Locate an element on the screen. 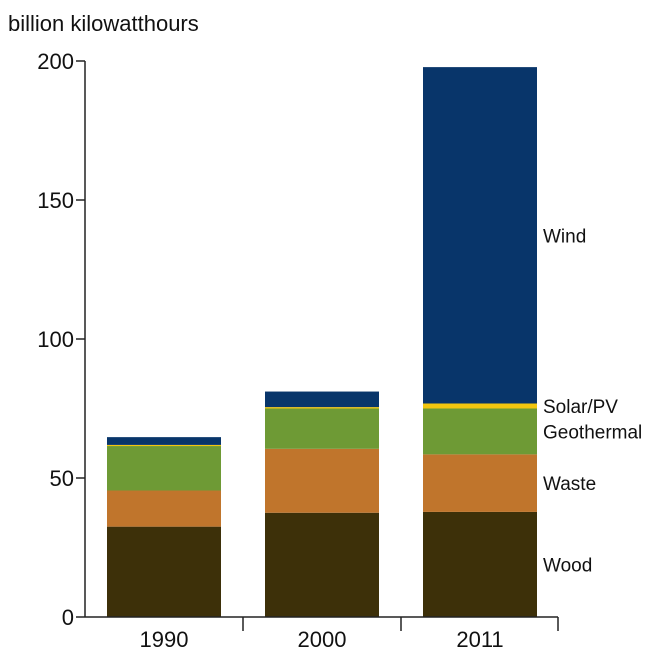  x-tick-label-2000: 2000 is located at coordinates (322, 639).